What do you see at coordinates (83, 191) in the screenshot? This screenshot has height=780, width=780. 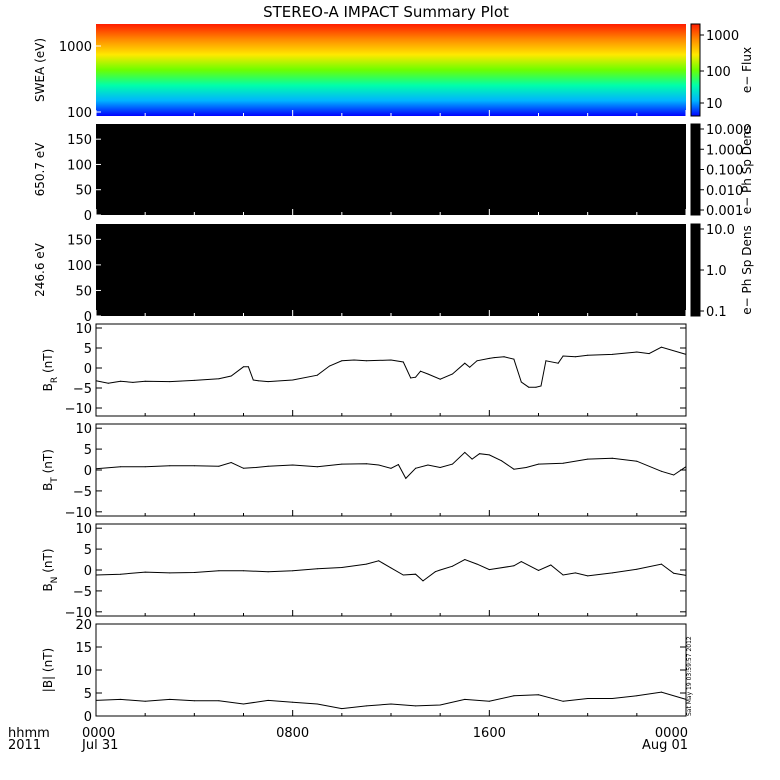 I see `y-tick-label: 50` at bounding box center [83, 191].